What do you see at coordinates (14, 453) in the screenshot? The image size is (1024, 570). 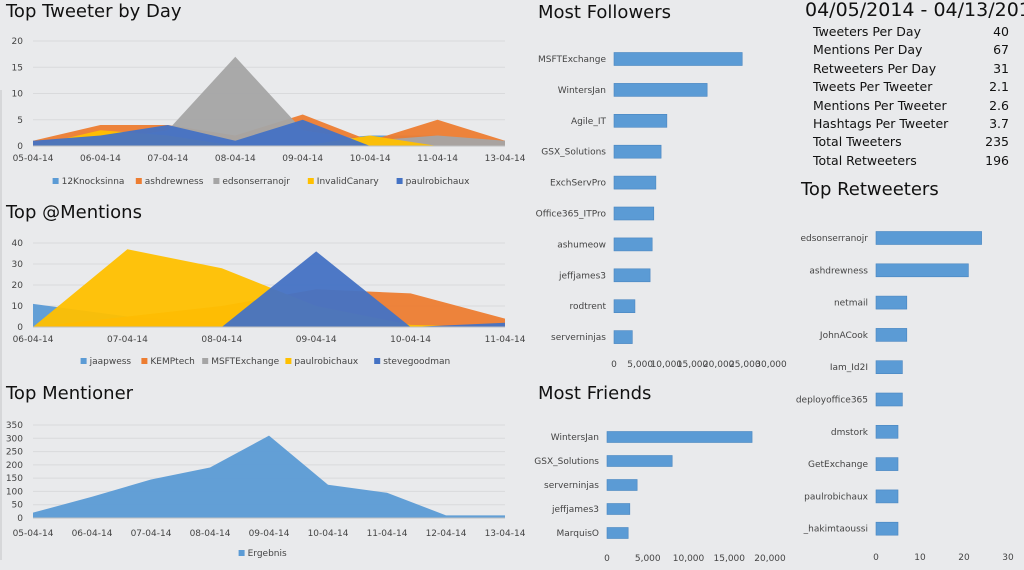 I see `y-tick-label: 250` at bounding box center [14, 453].